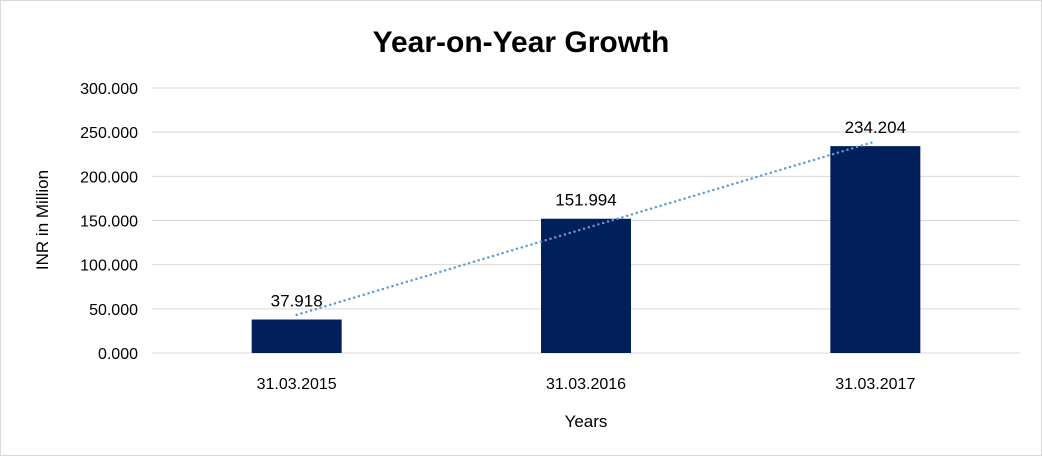 This screenshot has width=1042, height=456. What do you see at coordinates (875, 249) in the screenshot?
I see `bar-31.03.2017` at bounding box center [875, 249].